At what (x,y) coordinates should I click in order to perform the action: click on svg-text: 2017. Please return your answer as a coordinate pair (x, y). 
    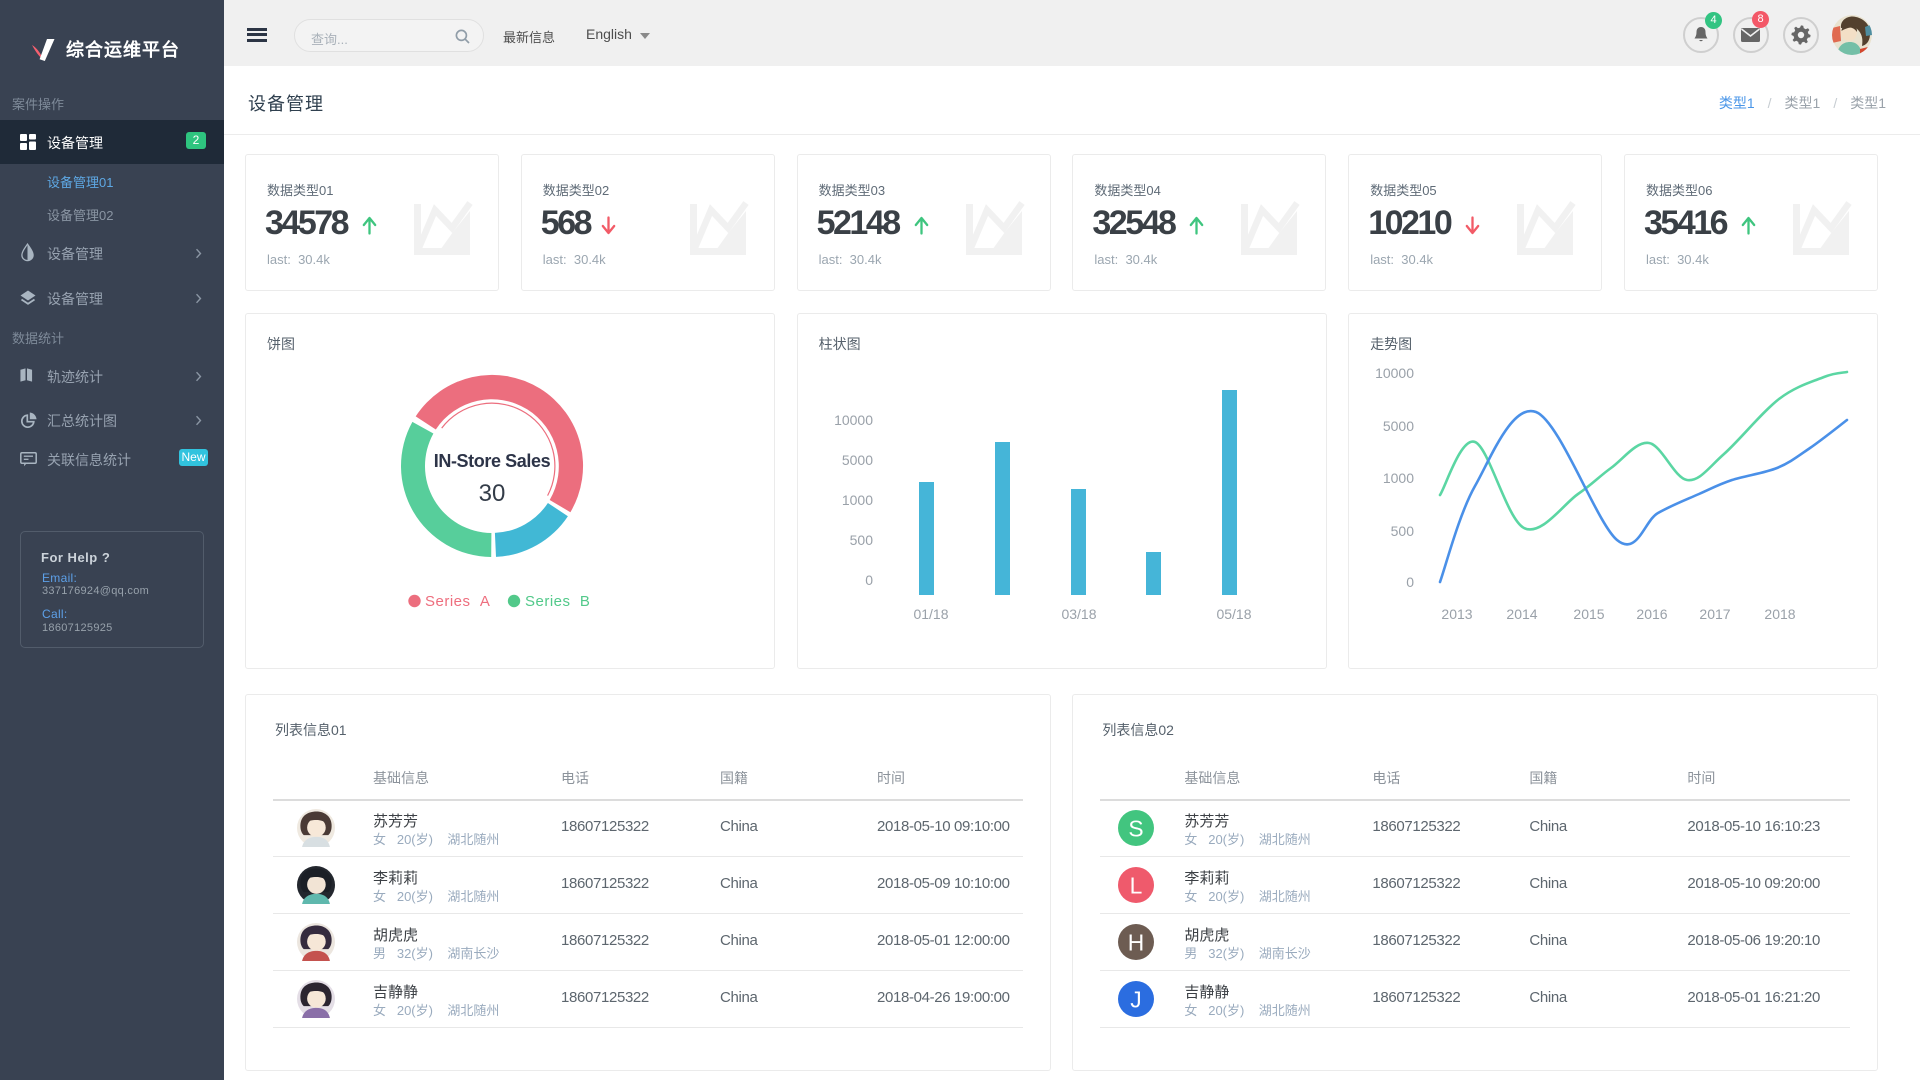
    Looking at the image, I should click on (1715, 614).